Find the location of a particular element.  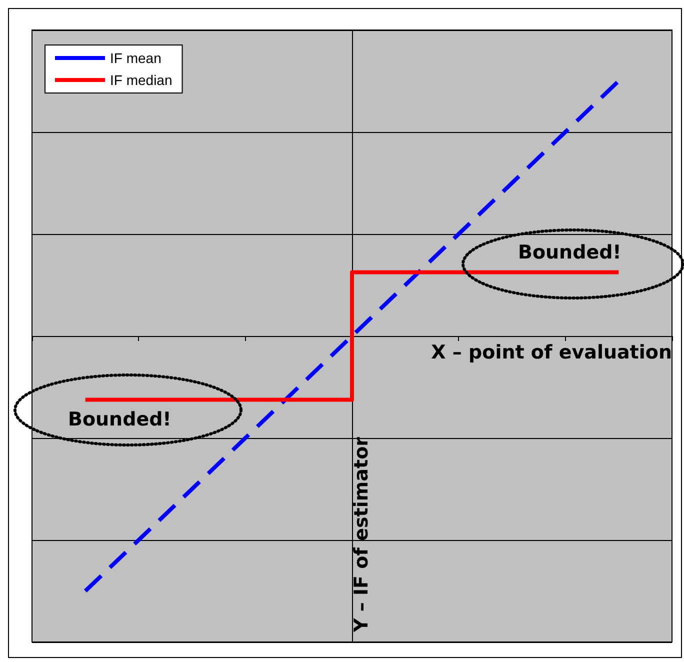

y-axis-title: Y – IF of estimator is located at coordinates (361, 534).